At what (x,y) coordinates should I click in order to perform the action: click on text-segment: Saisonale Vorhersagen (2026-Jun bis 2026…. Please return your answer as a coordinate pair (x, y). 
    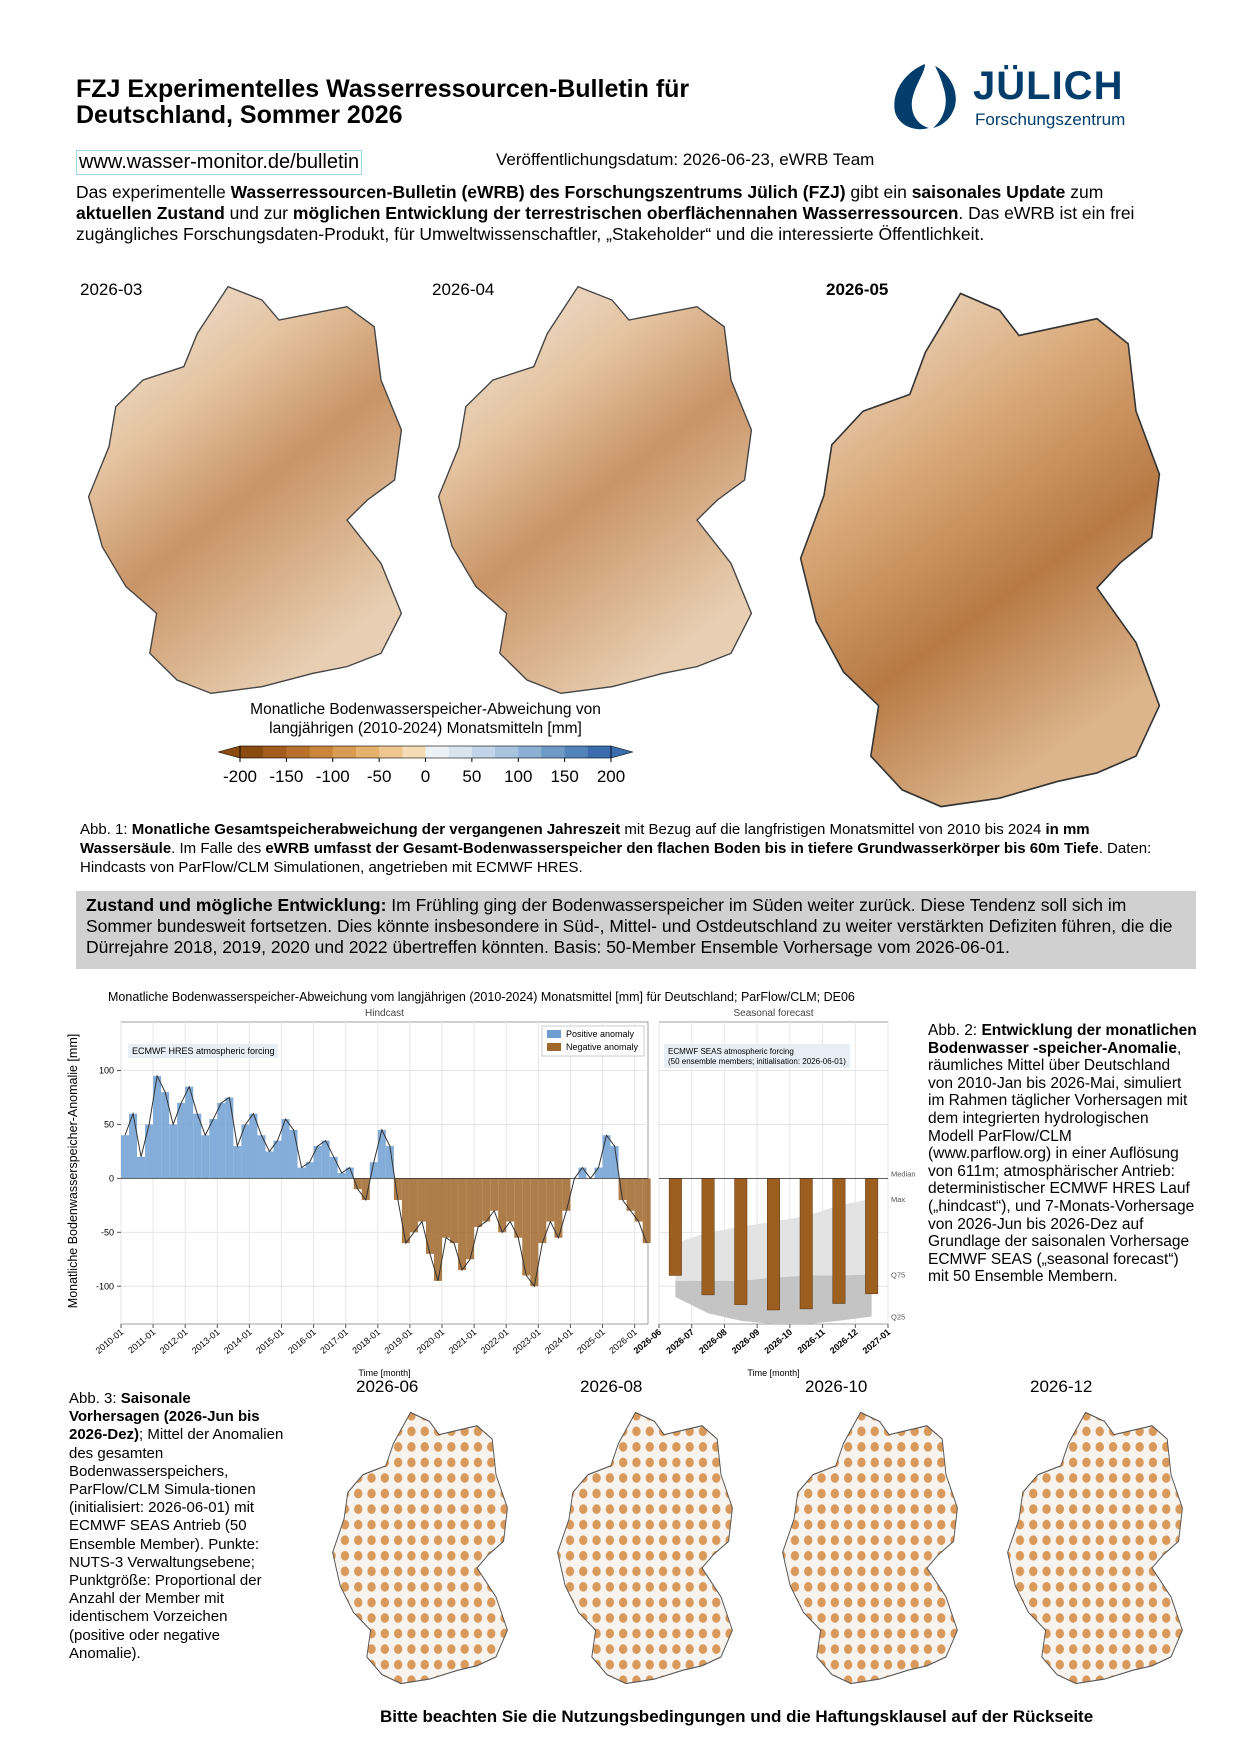
    Looking at the image, I should click on (164, 1417).